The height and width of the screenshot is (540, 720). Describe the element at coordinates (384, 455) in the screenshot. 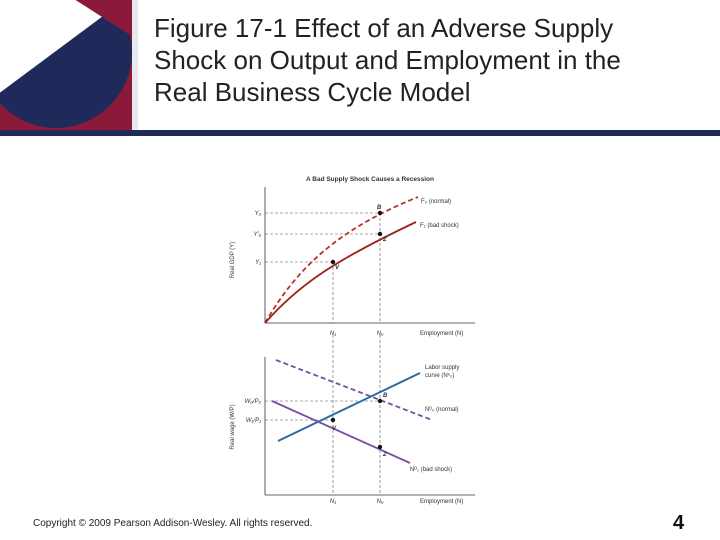

I see `point-label-z-bottom: Z` at that location.